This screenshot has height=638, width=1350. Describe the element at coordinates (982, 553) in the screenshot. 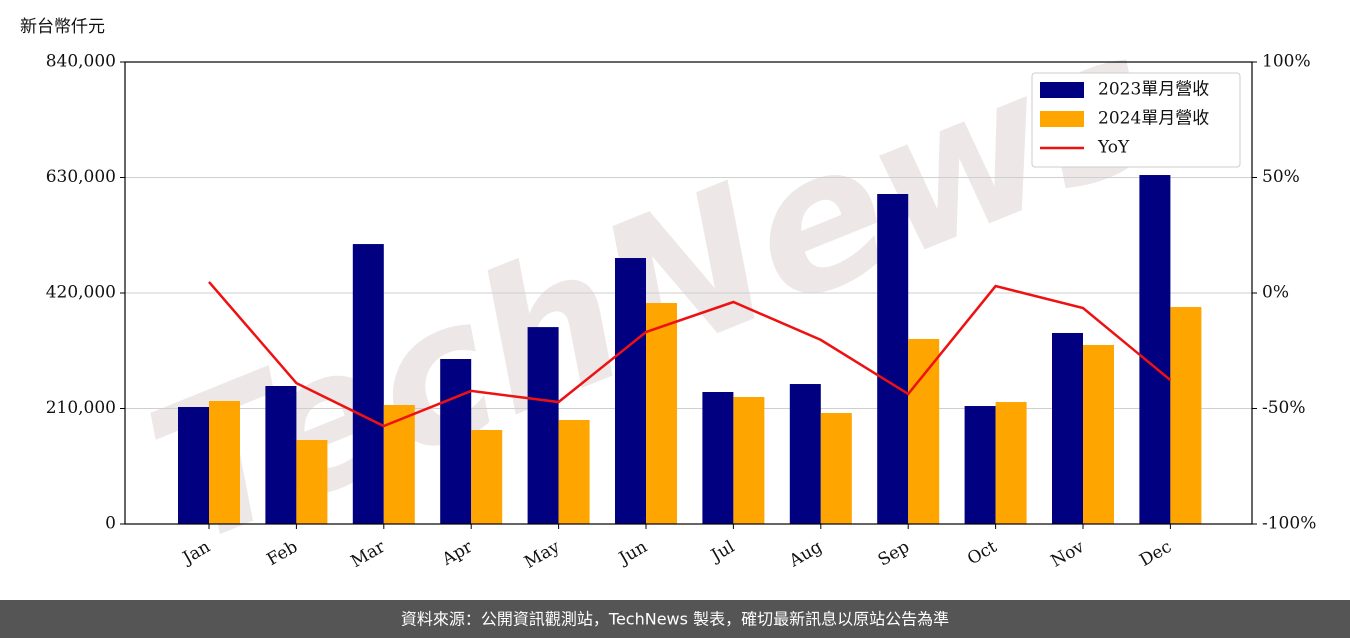

I see `x-tick-label: Oct` at that location.